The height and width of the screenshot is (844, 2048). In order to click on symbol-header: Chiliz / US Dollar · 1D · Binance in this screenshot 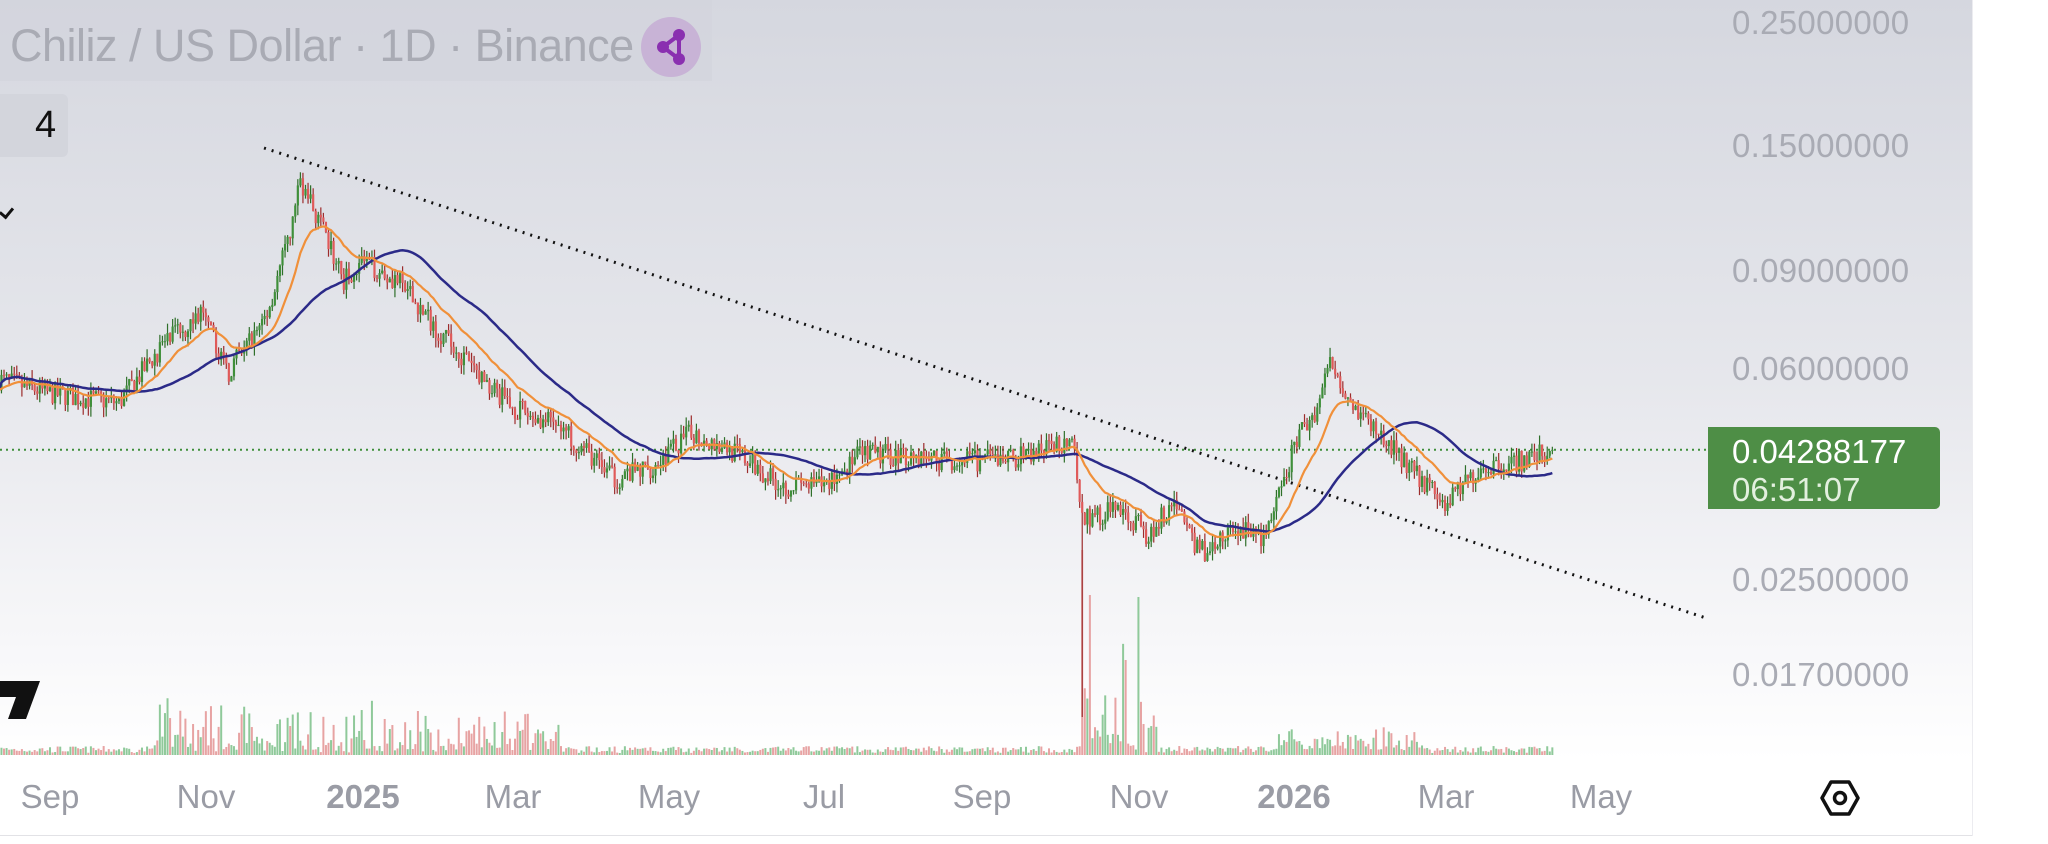, I will do `click(356, 40)`.